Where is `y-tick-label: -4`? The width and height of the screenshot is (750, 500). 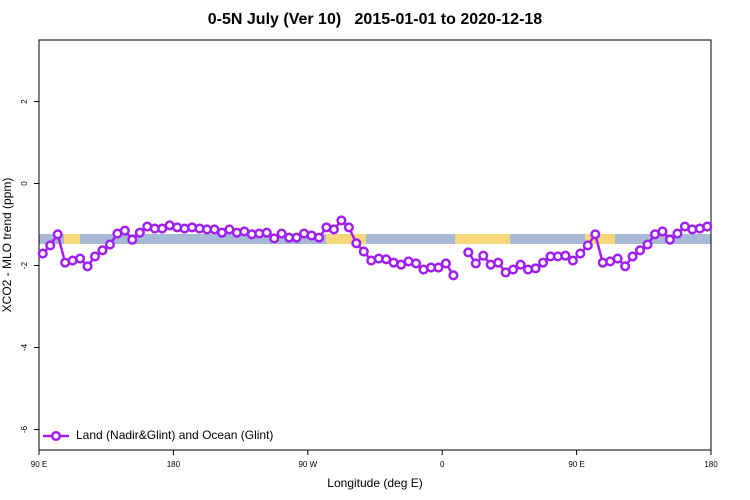 y-tick-label: -4 is located at coordinates (24, 347).